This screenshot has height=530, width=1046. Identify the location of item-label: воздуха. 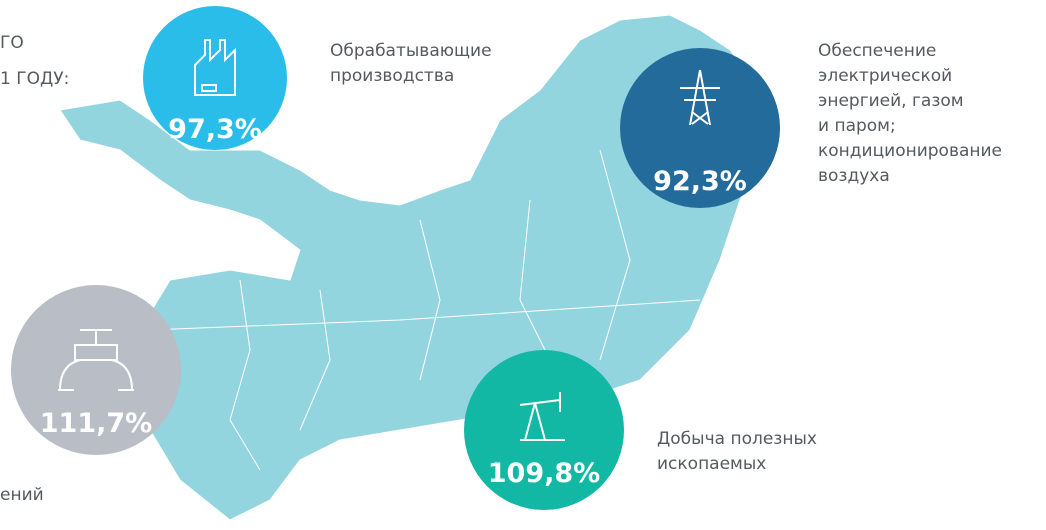
(854, 176).